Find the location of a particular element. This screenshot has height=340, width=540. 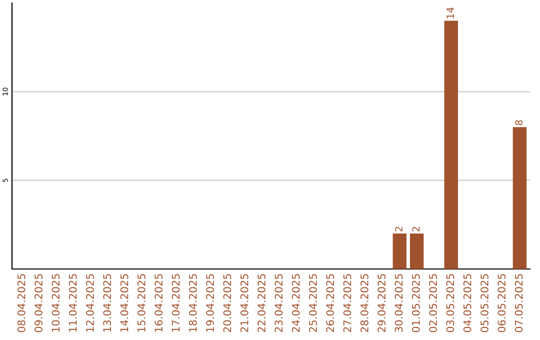

x-tick-label: 14.04.2025 is located at coordinates (124, 303).